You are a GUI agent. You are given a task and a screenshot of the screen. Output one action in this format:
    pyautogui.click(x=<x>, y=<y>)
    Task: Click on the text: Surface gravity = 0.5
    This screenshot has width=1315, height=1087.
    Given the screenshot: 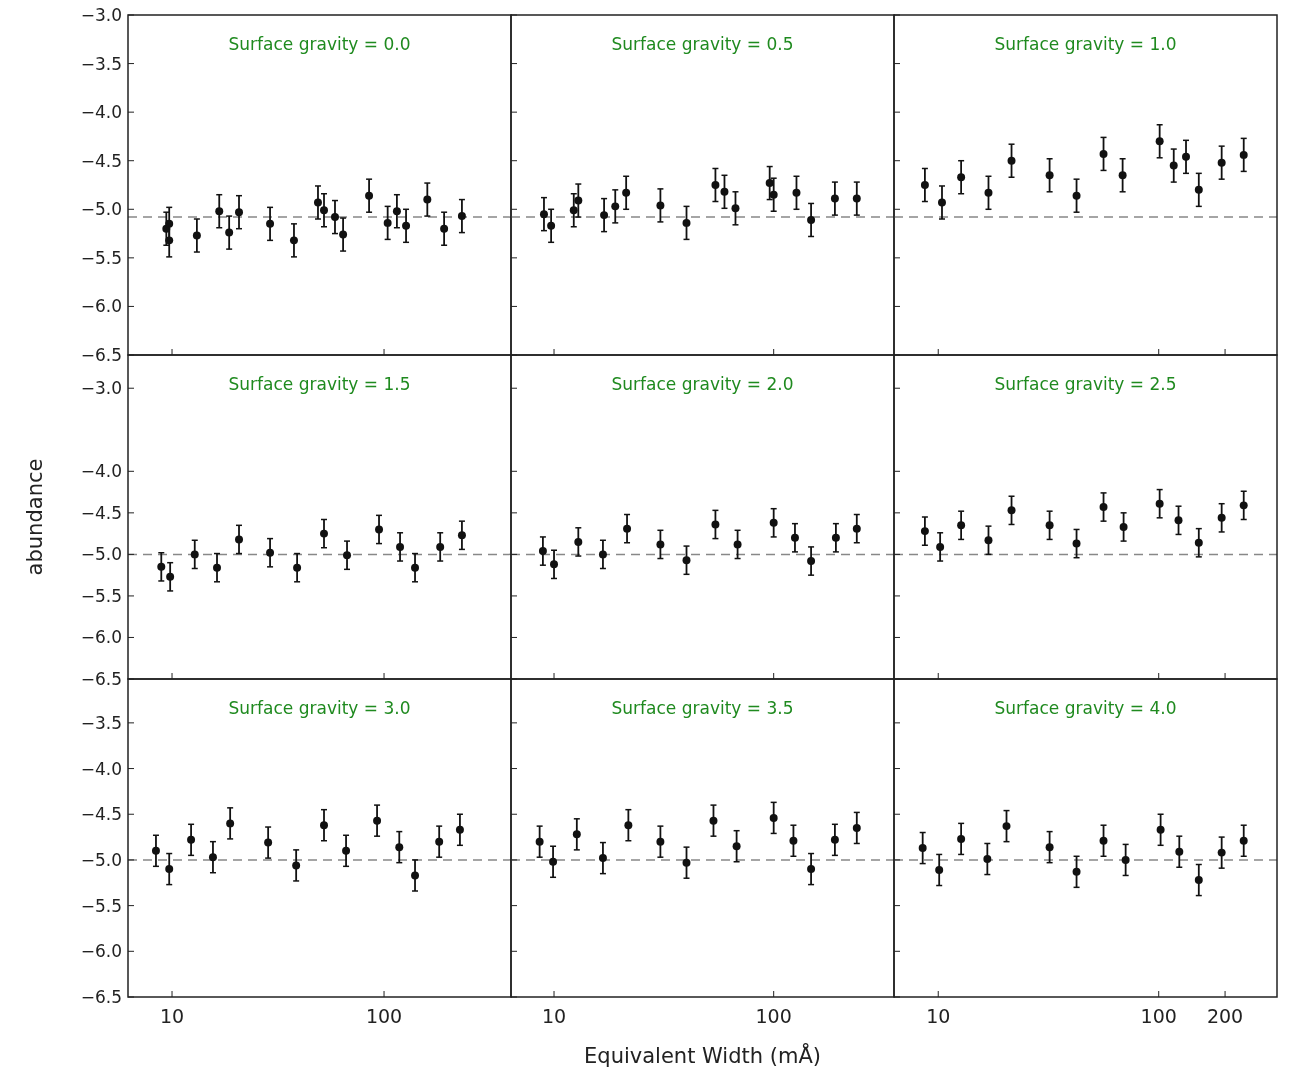 What is the action you would take?
    pyautogui.click(x=702, y=44)
    